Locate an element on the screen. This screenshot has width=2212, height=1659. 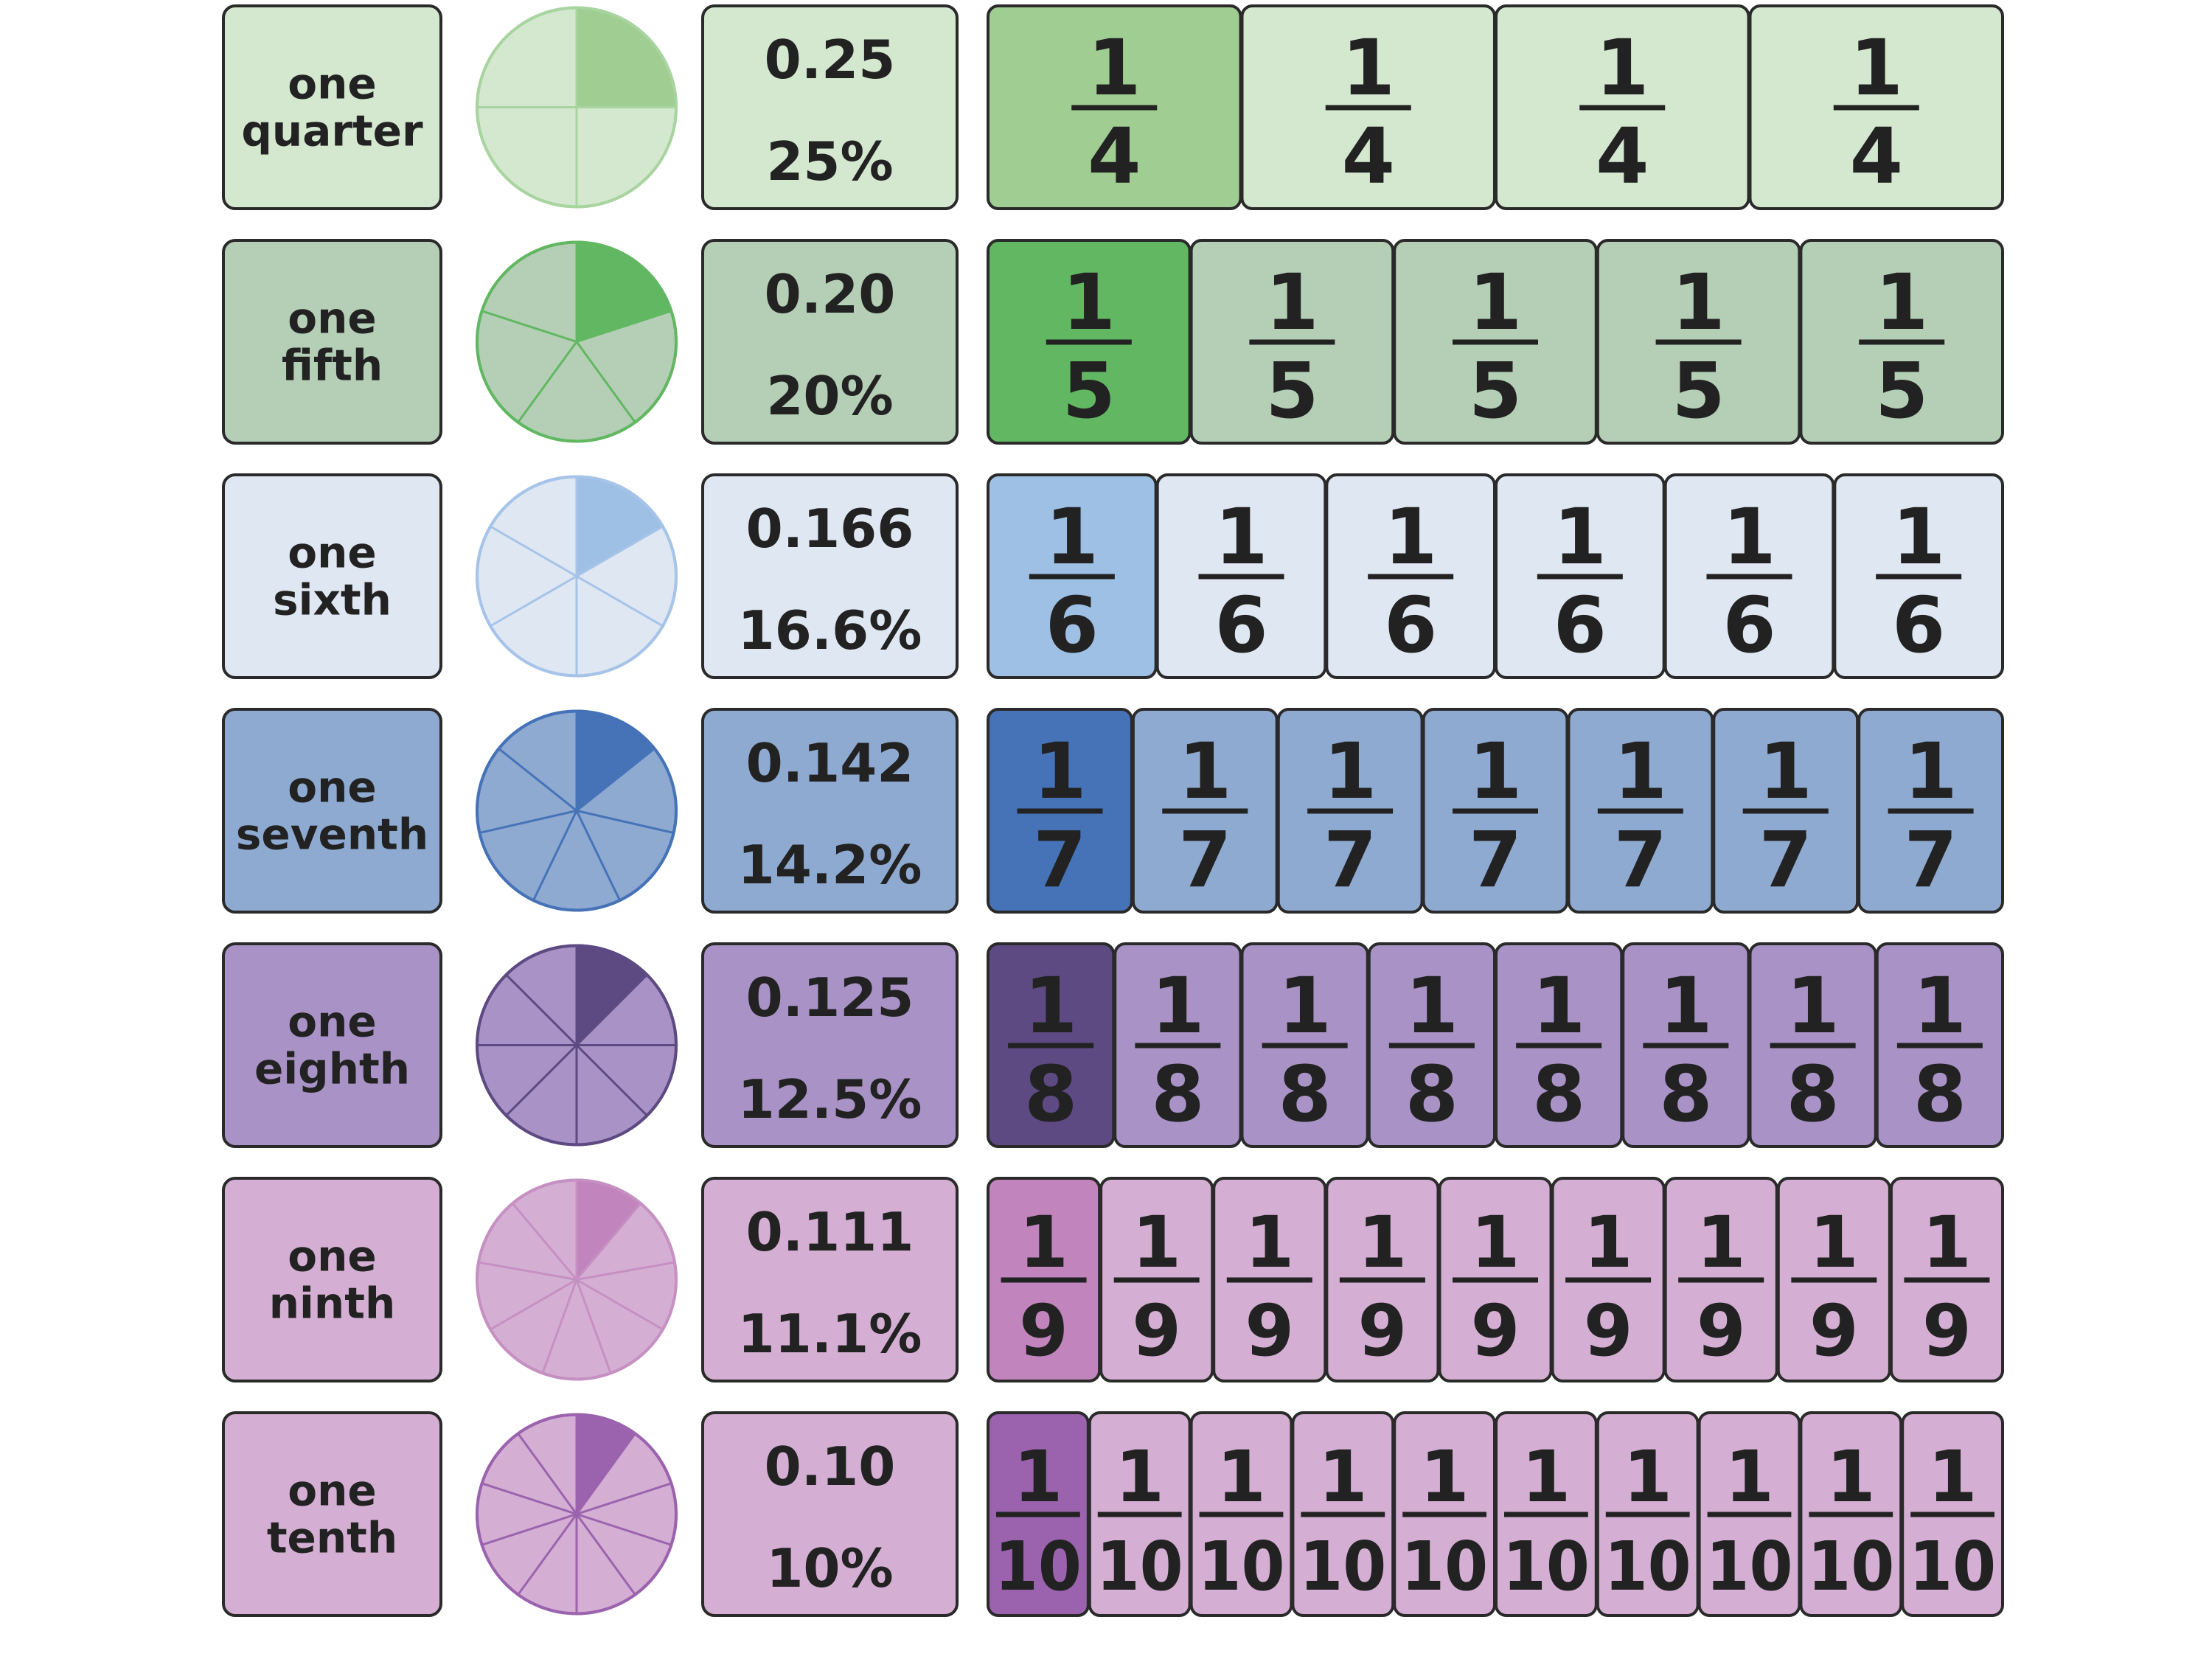
decimal-value: 0.111 is located at coordinates (830, 1232).